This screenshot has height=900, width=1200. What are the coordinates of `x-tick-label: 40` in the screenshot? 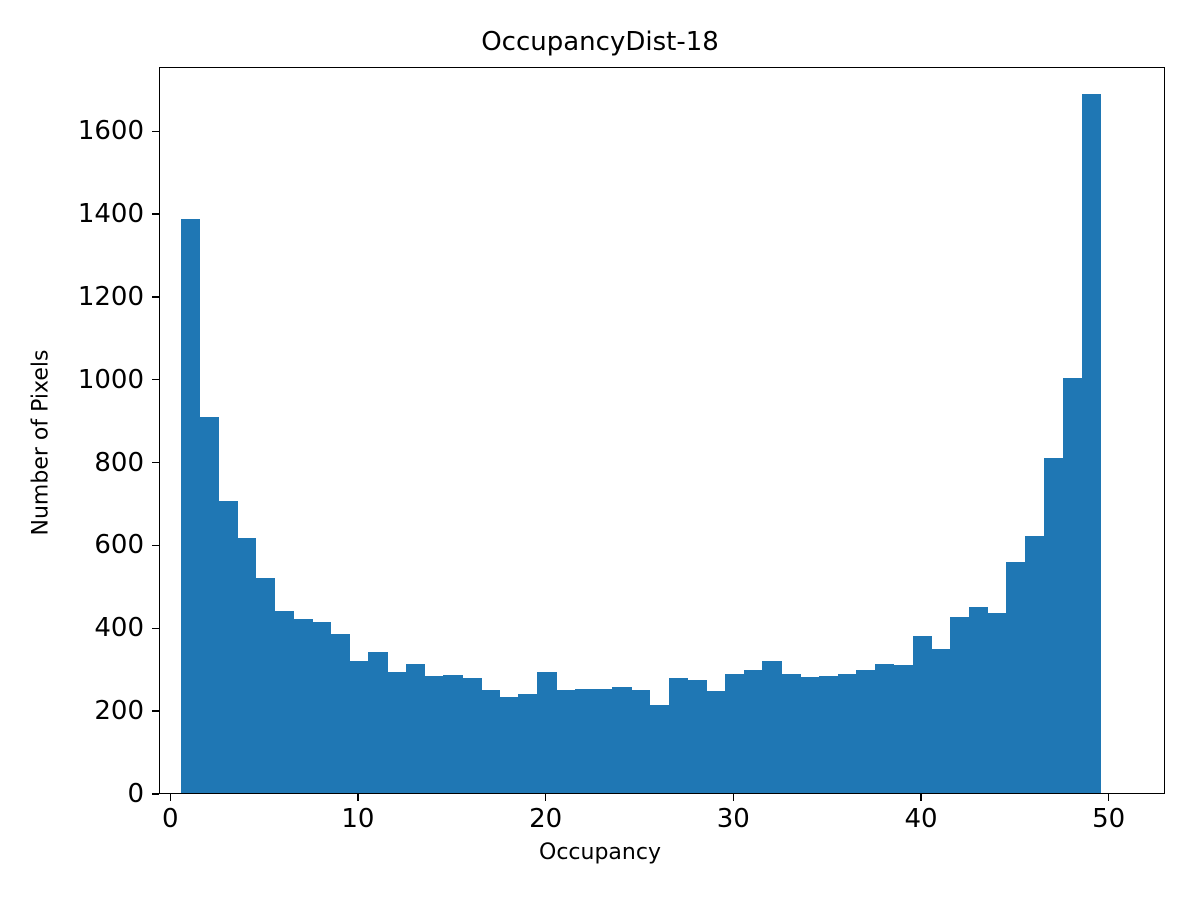 It's located at (921, 819).